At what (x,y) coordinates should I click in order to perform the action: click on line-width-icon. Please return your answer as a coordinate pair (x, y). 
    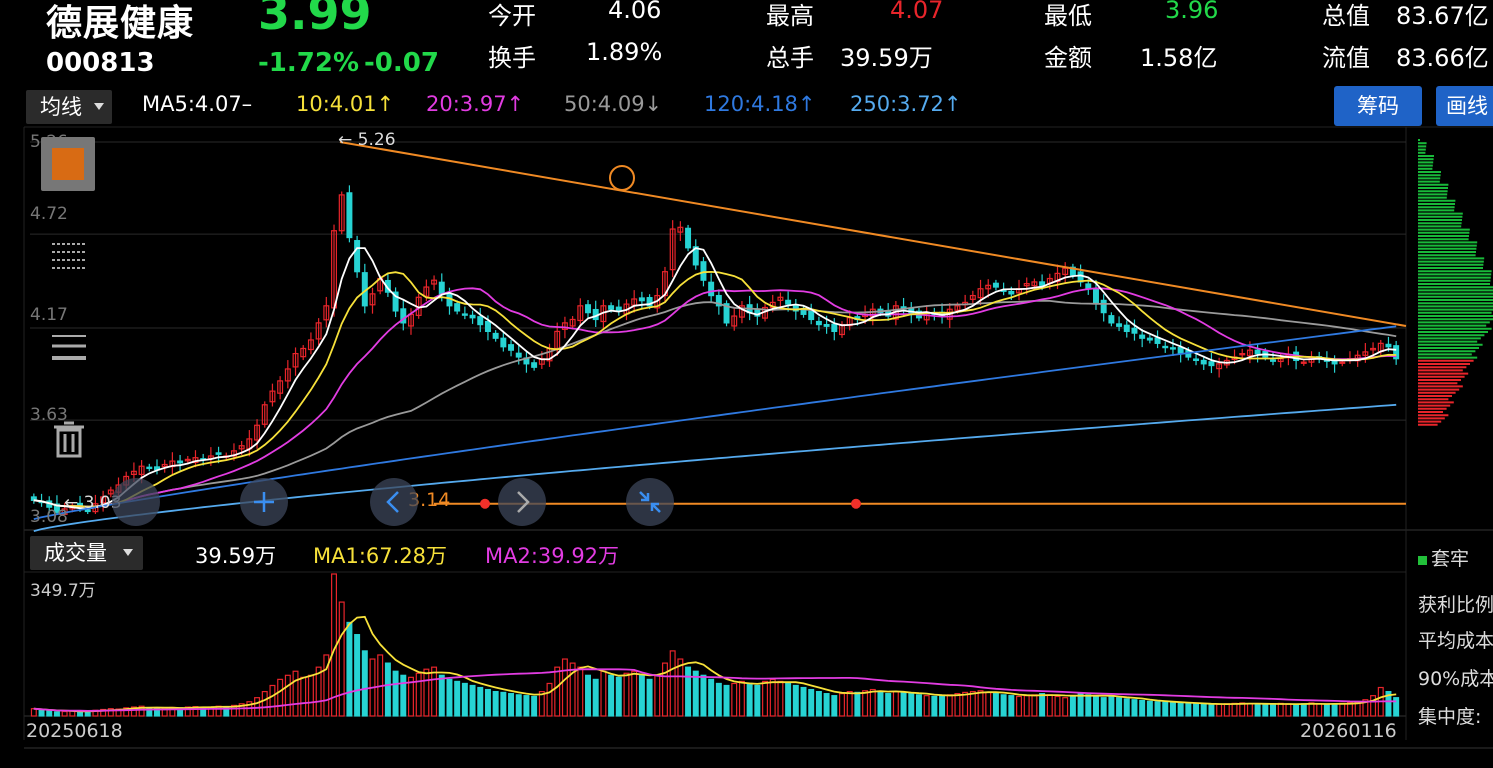
    Looking at the image, I should click on (70, 348).